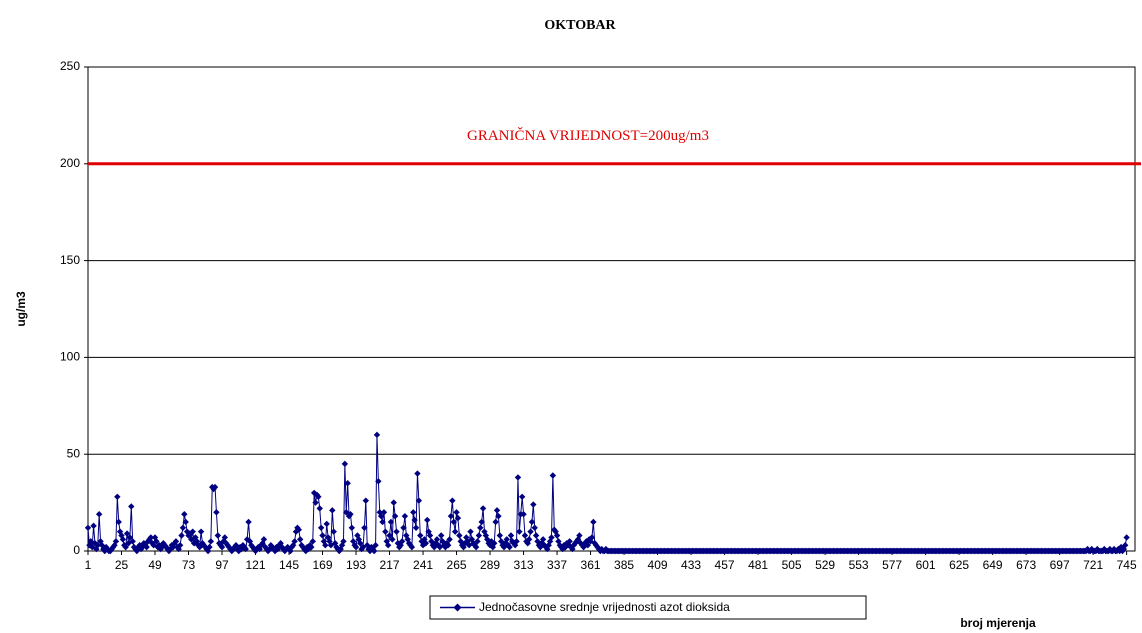 The width and height of the screenshot is (1142, 633). What do you see at coordinates (580, 25) in the screenshot?
I see `chart-title: OKTOBAR` at bounding box center [580, 25].